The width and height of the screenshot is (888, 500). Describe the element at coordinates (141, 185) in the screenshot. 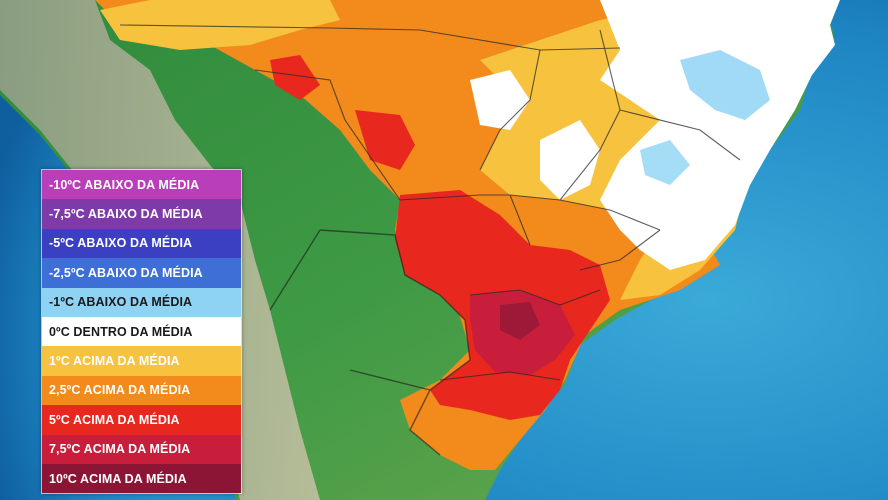

I see `legend-item: -10ºC ABAIXO DA MÉDIA` at that location.